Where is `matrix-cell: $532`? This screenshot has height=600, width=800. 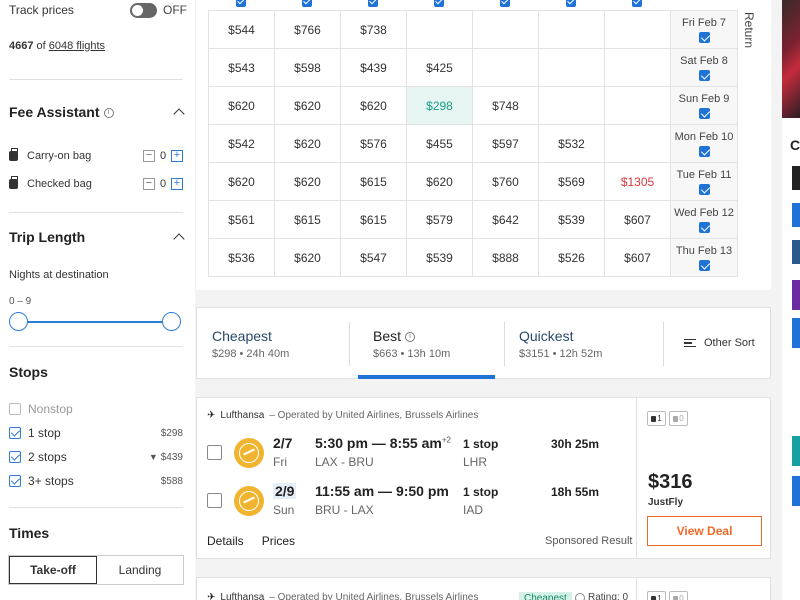
matrix-cell: $532 is located at coordinates (571, 143).